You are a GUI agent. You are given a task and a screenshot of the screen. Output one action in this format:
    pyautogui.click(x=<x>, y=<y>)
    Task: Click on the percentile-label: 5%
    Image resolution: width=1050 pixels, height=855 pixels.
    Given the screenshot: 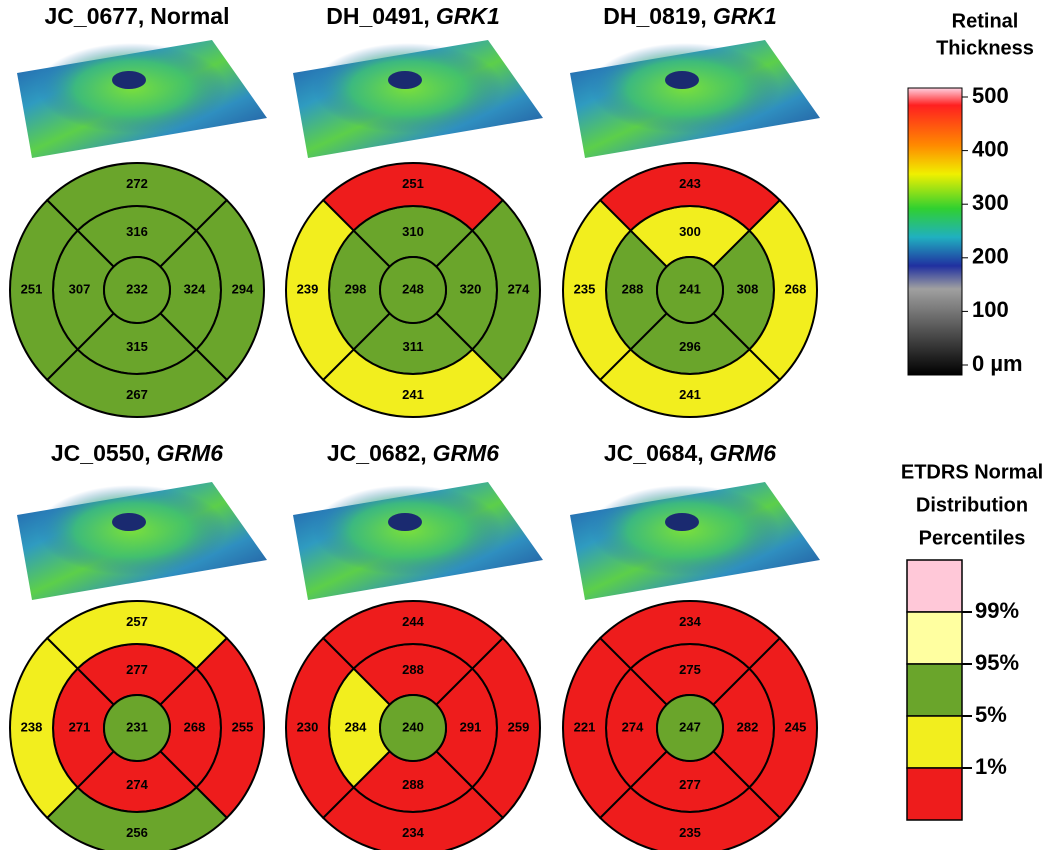 What is the action you would take?
    pyautogui.click(x=991, y=714)
    